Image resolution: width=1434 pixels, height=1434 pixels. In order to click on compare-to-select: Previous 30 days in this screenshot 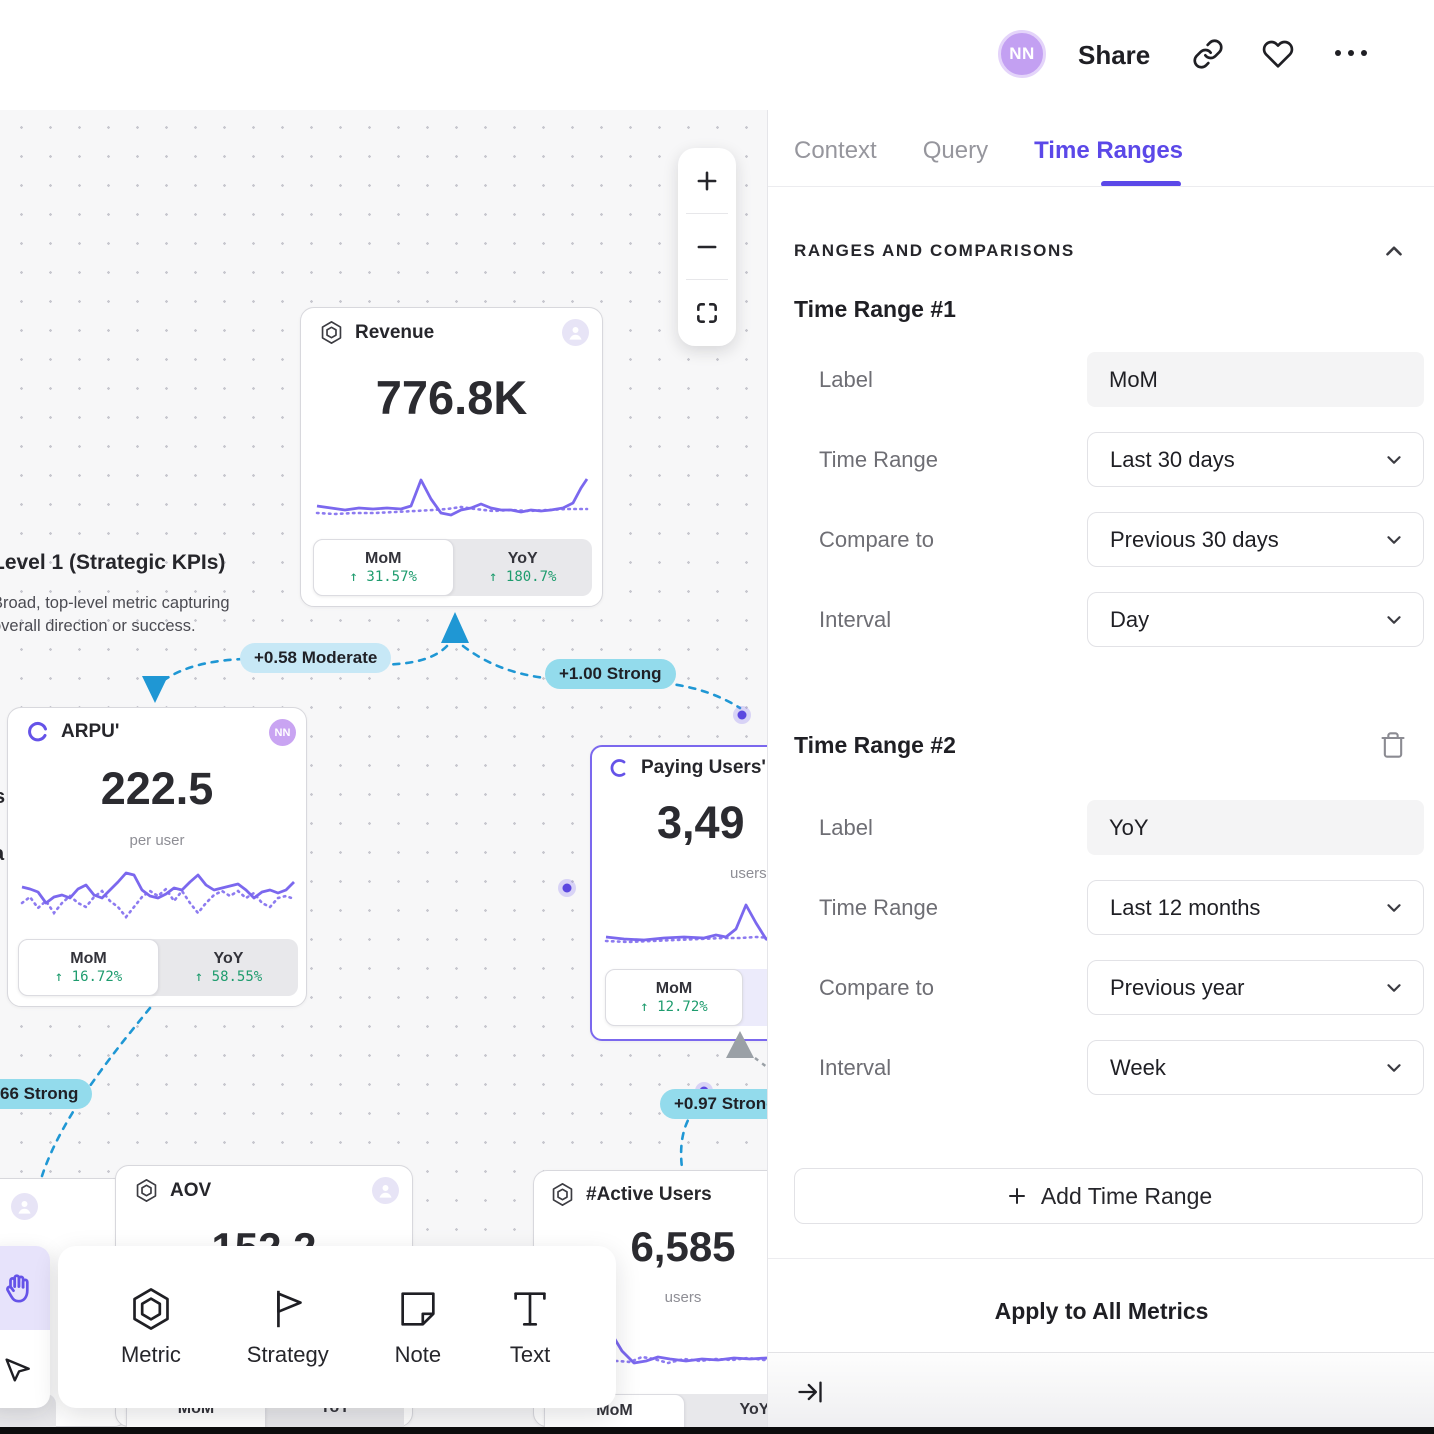, I will do `click(1255, 539)`.